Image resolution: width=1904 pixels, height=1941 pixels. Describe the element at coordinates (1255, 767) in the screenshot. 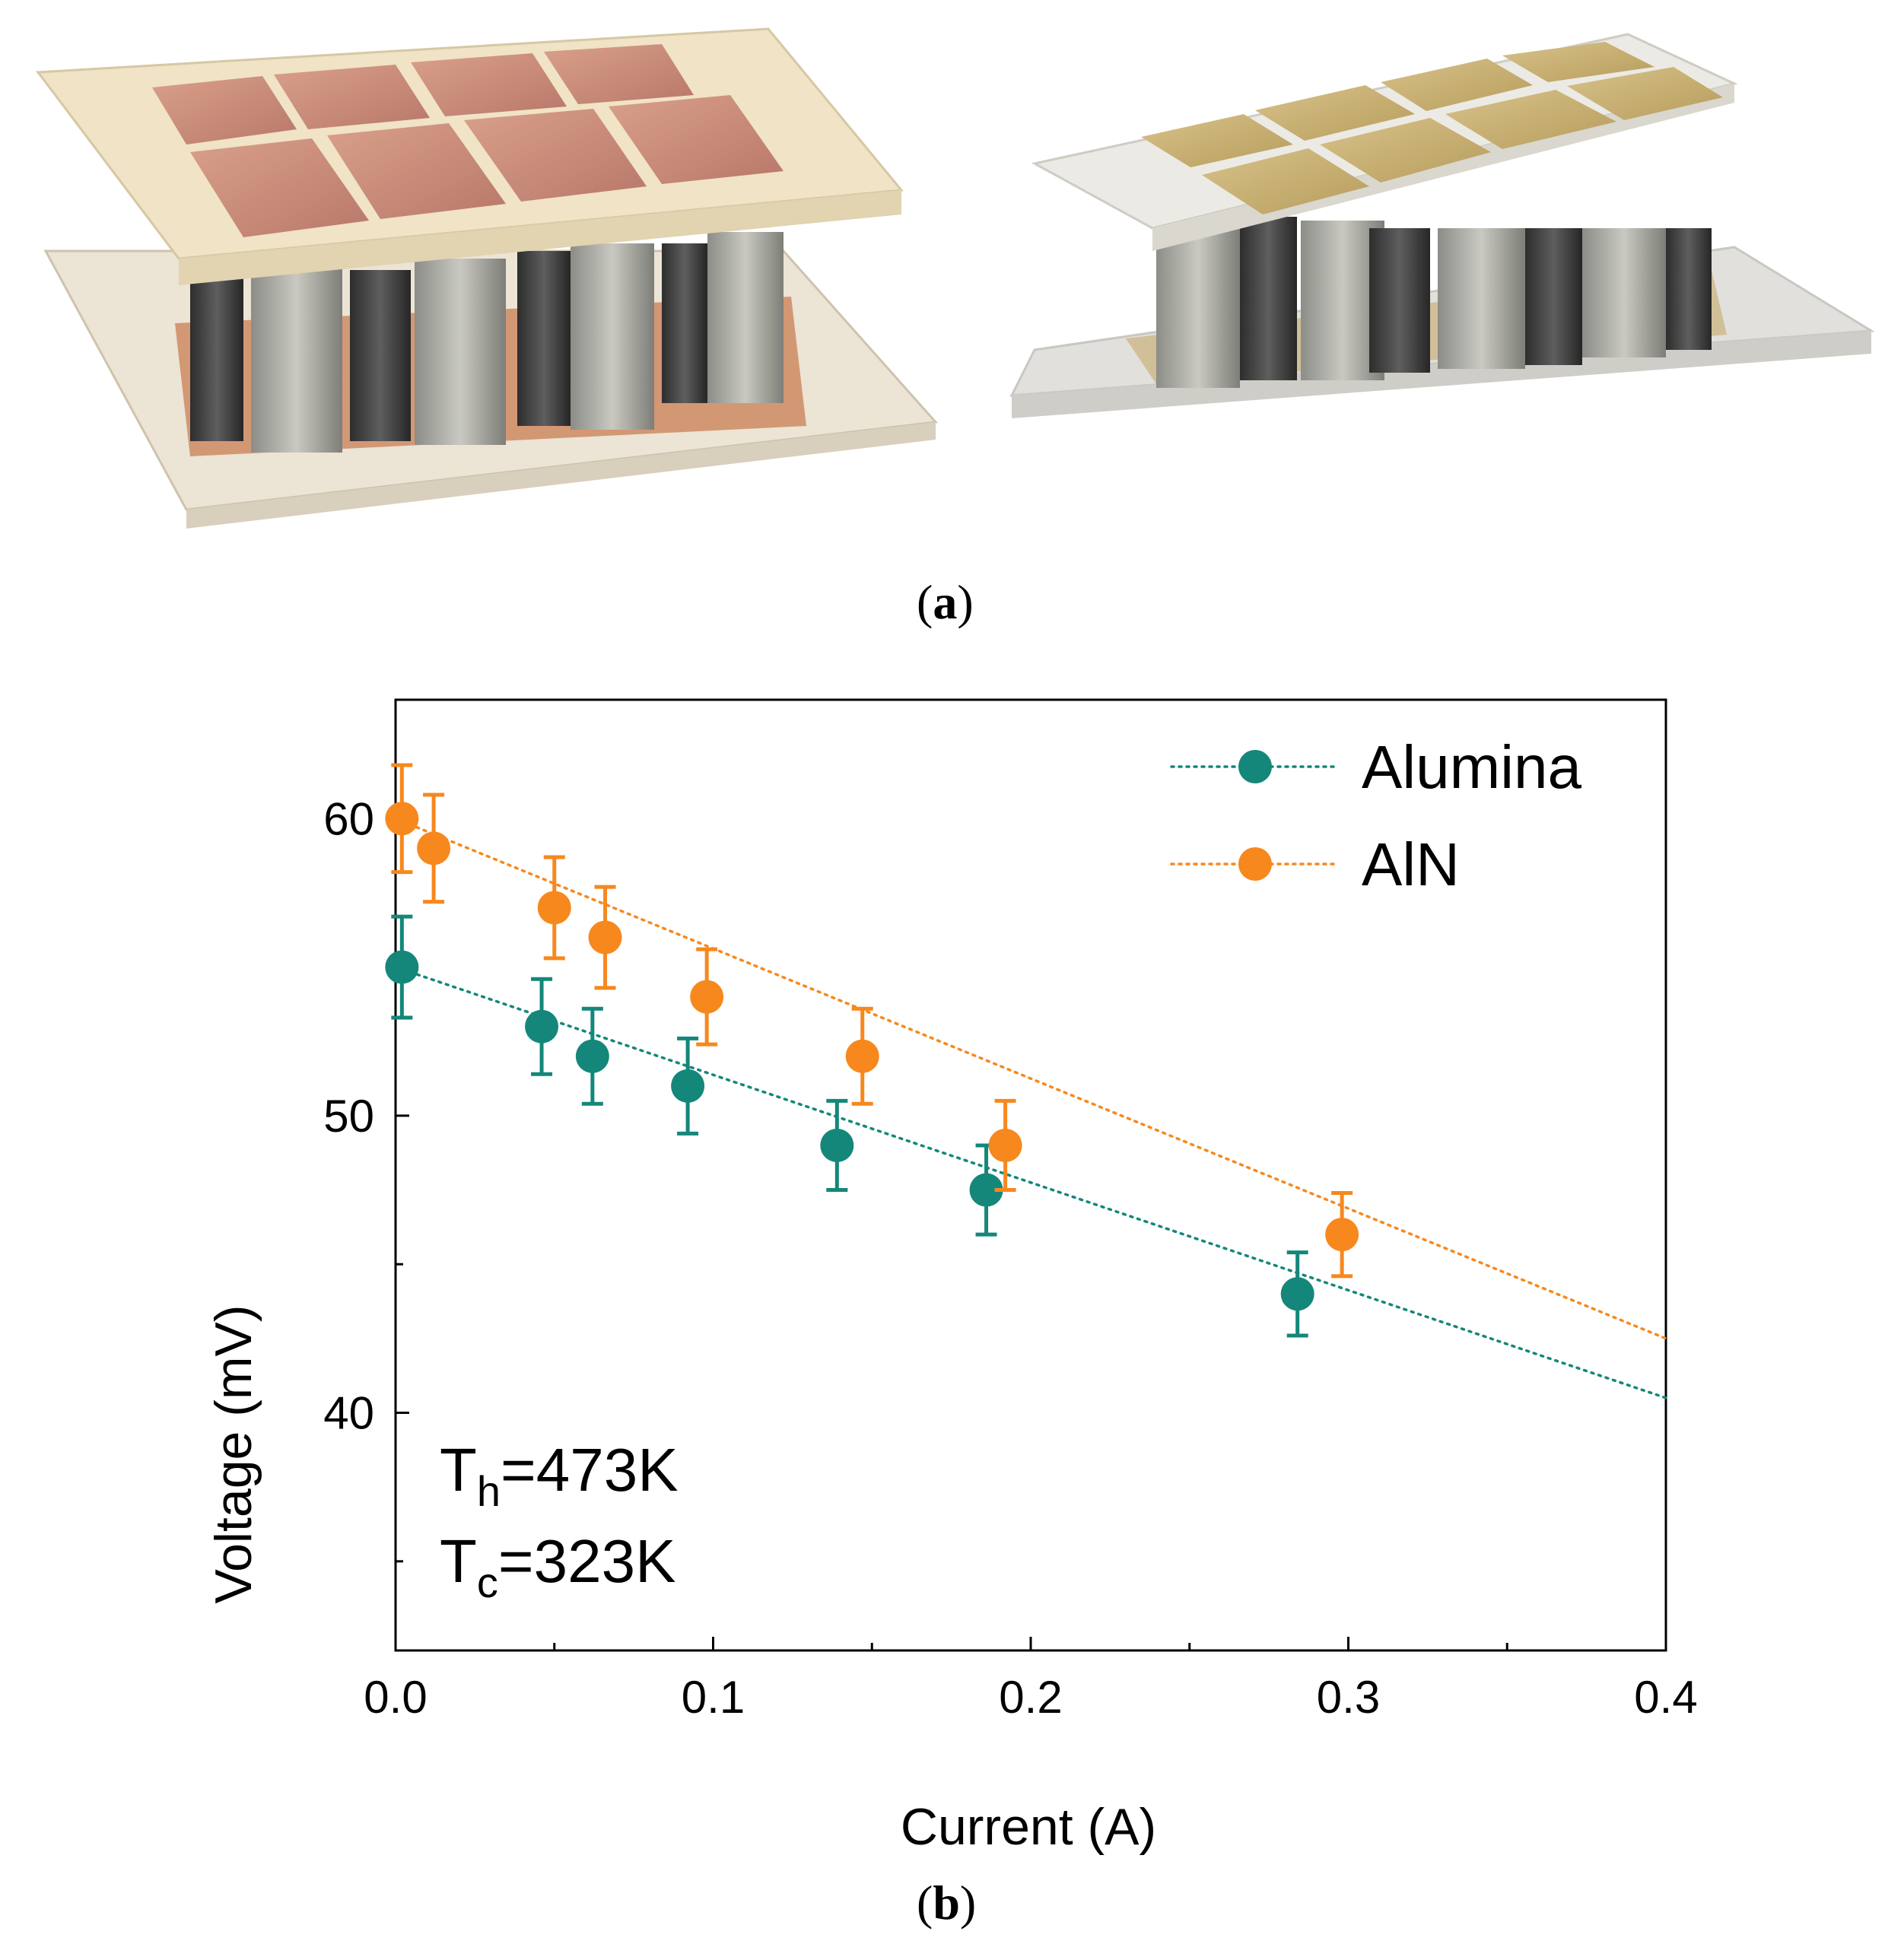

I see `legend-alumina-marker` at that location.